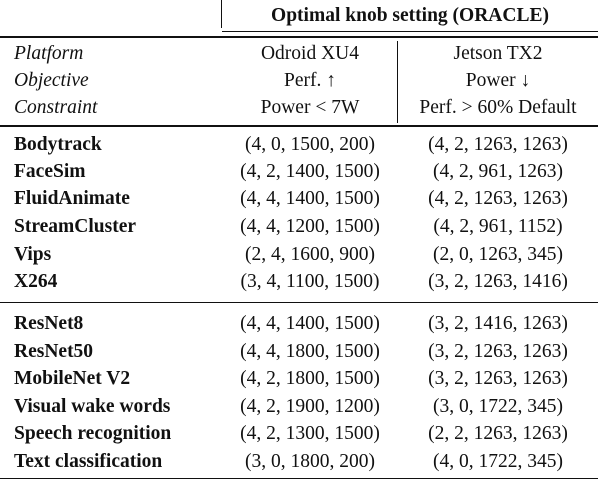 The image size is (598, 479). What do you see at coordinates (299, 302) in the screenshot?
I see `group-separator-rule` at bounding box center [299, 302].